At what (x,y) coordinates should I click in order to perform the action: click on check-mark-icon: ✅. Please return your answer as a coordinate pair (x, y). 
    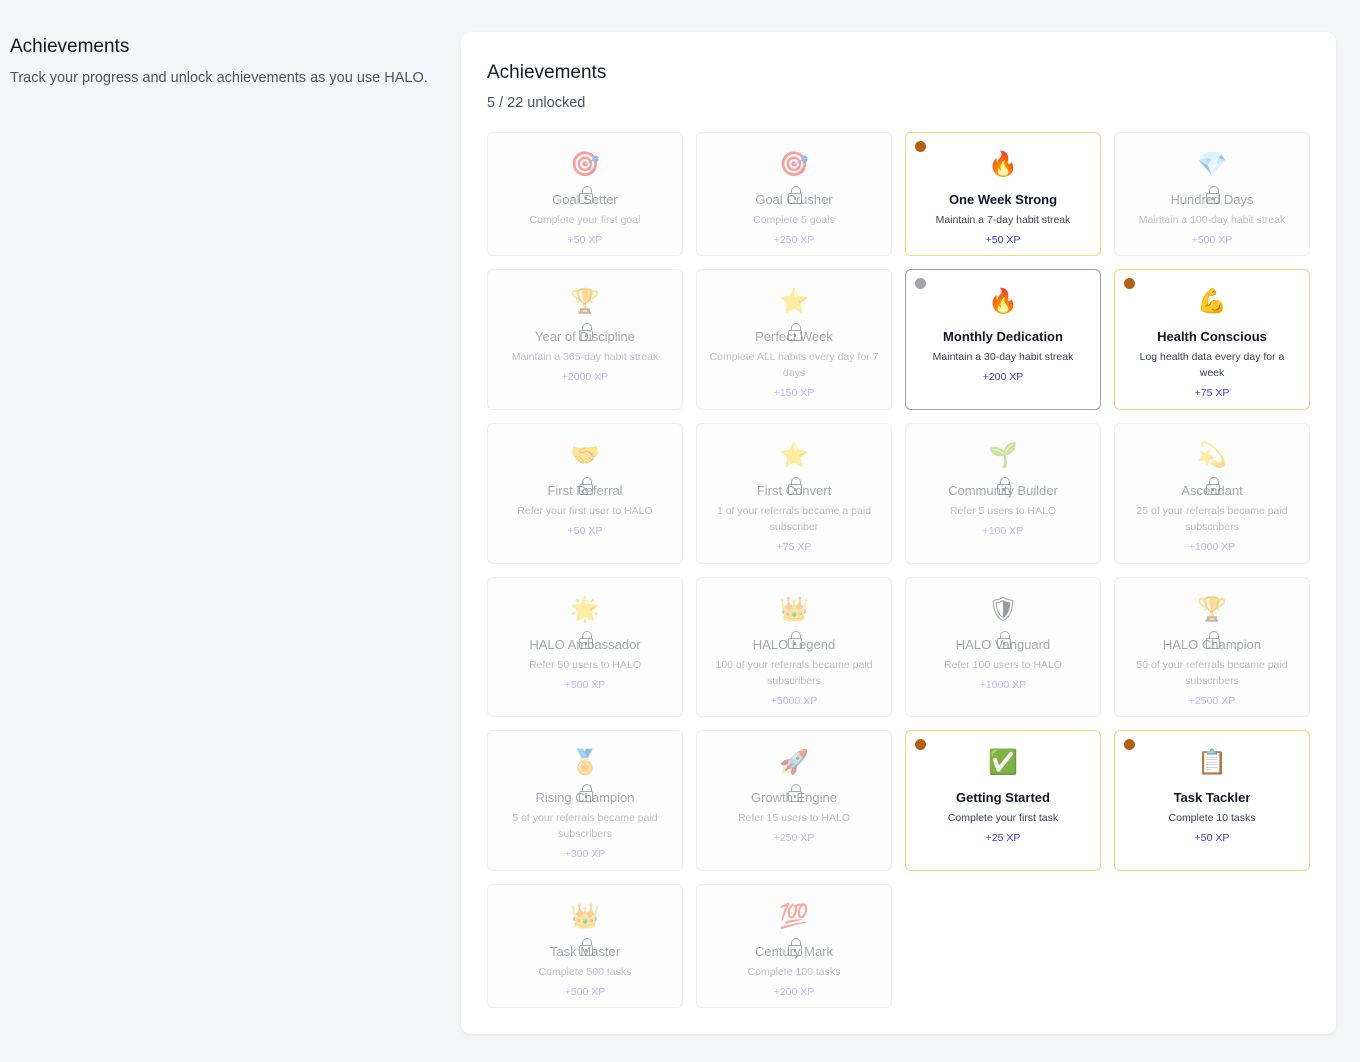
    Looking at the image, I should click on (1003, 762).